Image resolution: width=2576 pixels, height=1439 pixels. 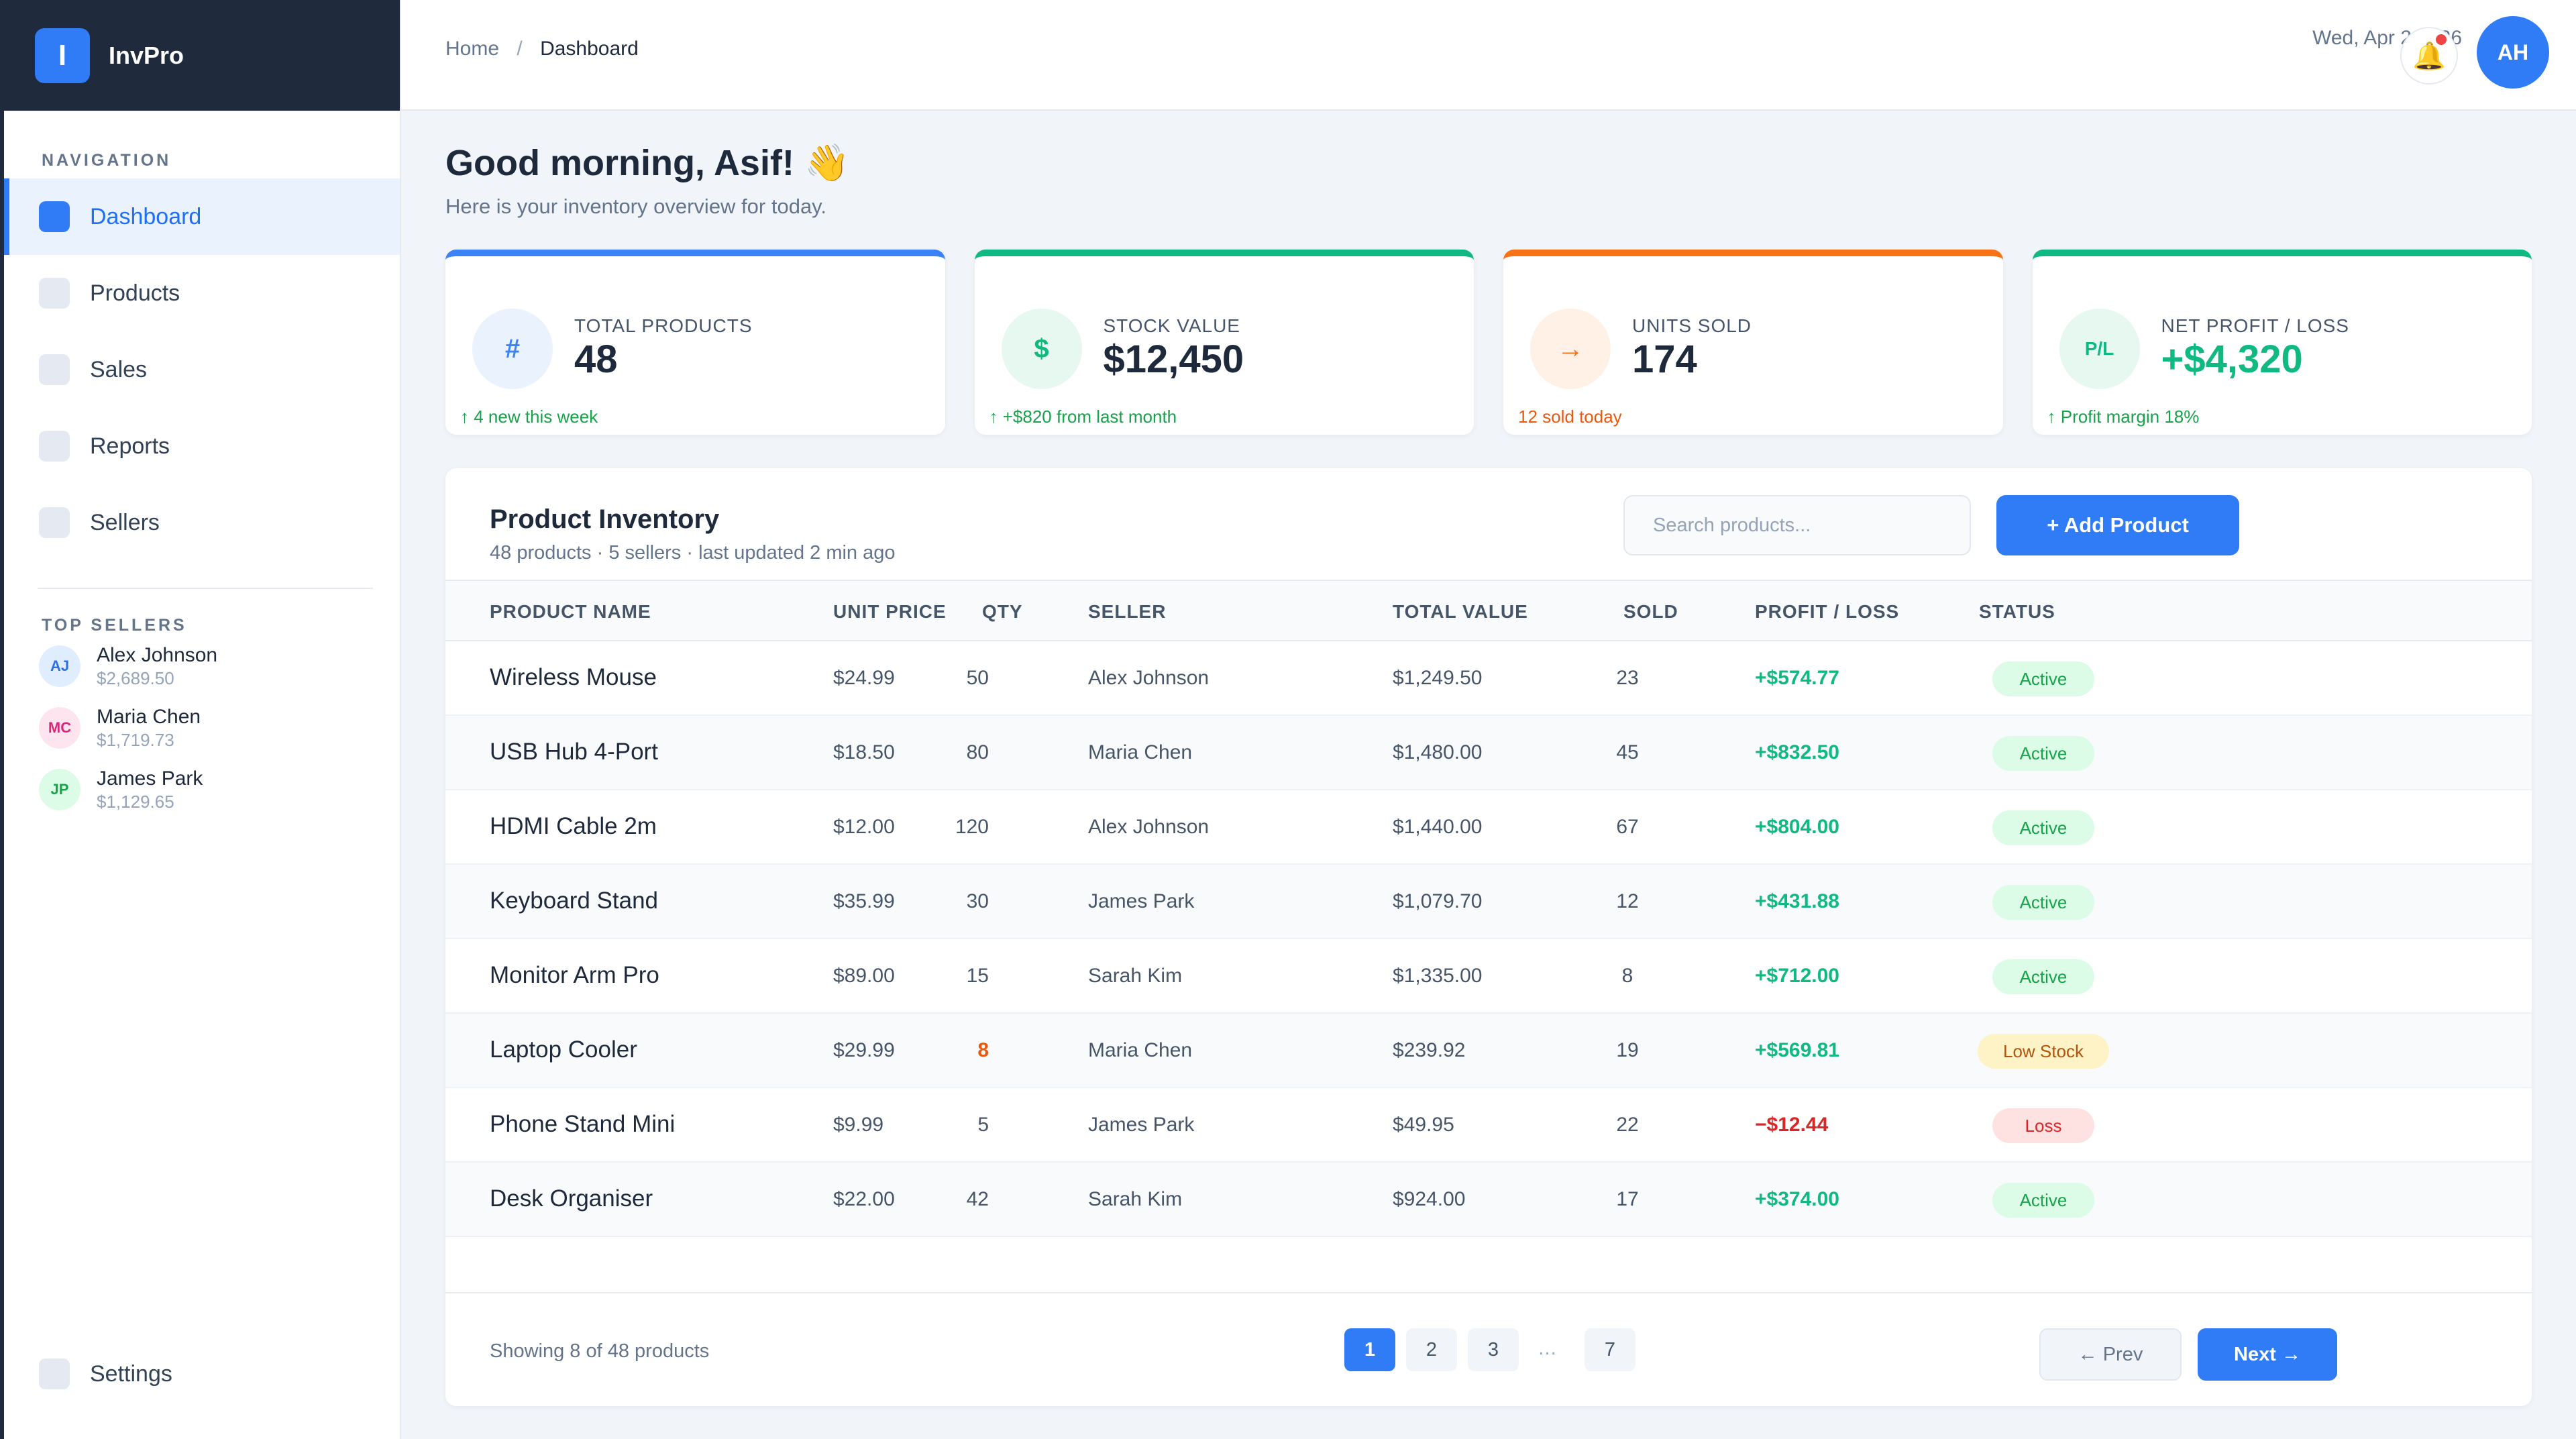 What do you see at coordinates (2513, 52) in the screenshot?
I see `user-avatar: AH` at bounding box center [2513, 52].